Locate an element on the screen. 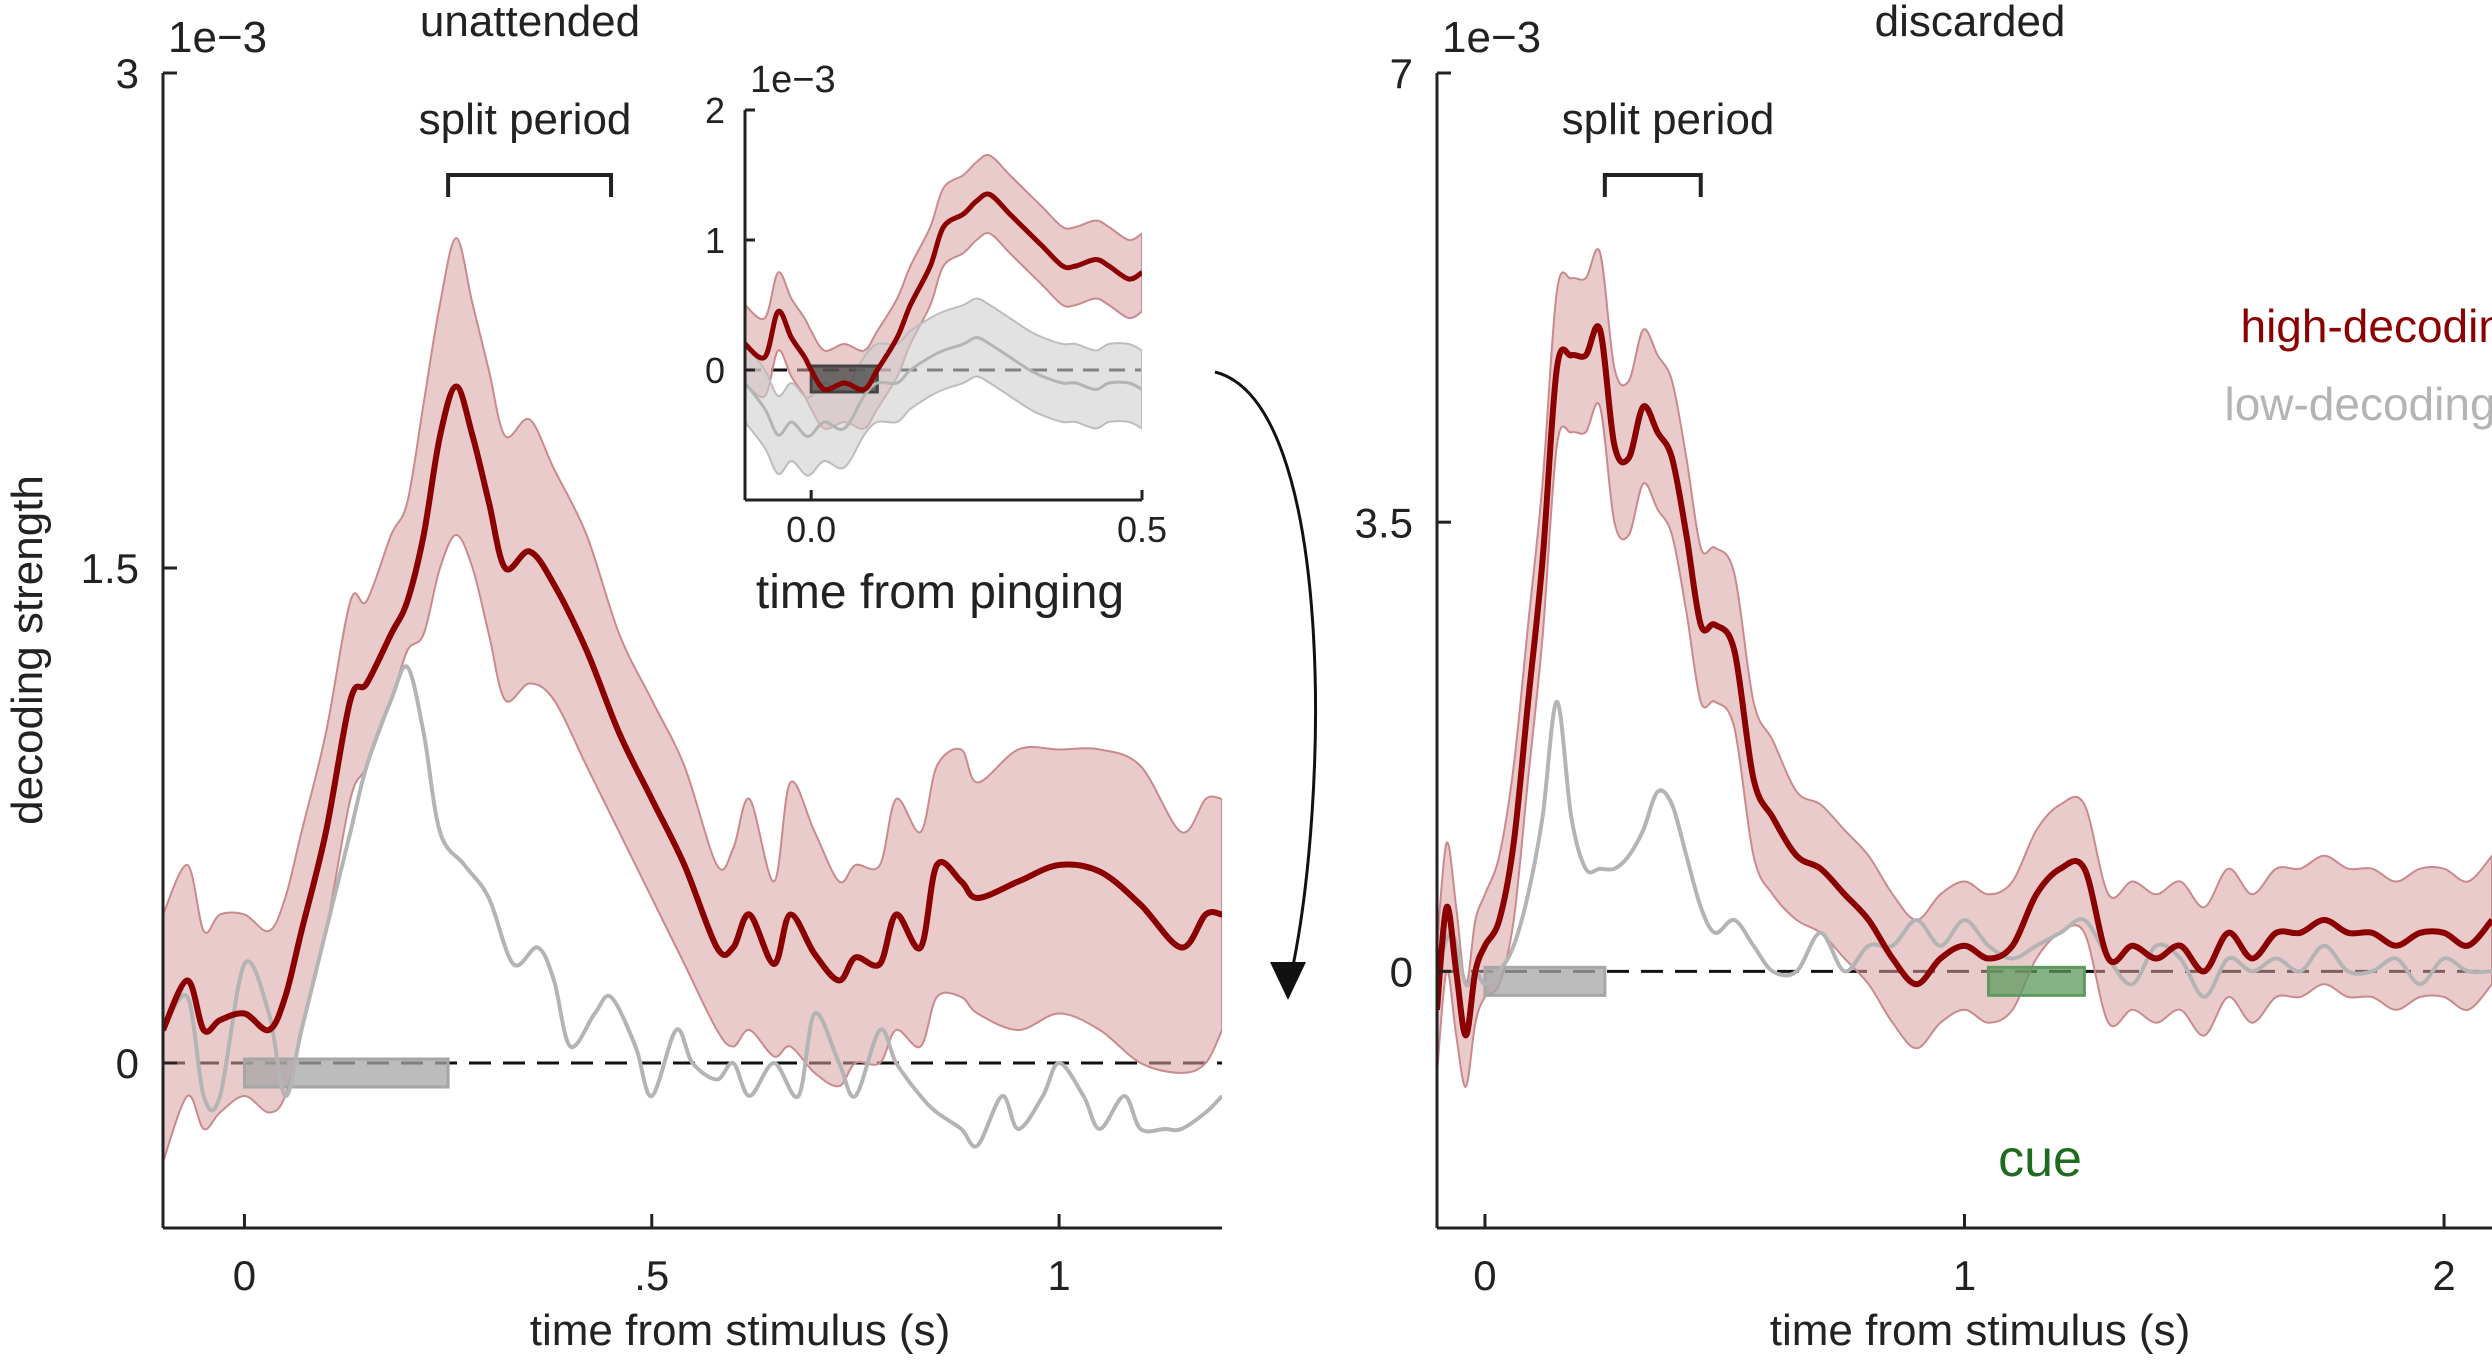 Image resolution: width=2492 pixels, height=1369 pixels. inset-high-decoding-line is located at coordinates (943, 292).